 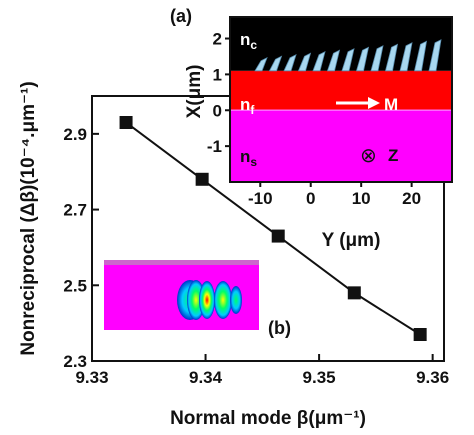 I want to click on x-axis-ticks: 9.33 9.34 9.35 9.36, so click(x=262, y=370).